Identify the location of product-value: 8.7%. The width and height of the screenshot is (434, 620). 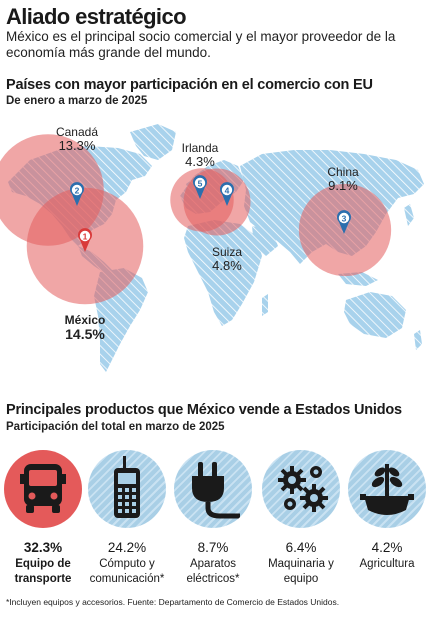
(213, 547).